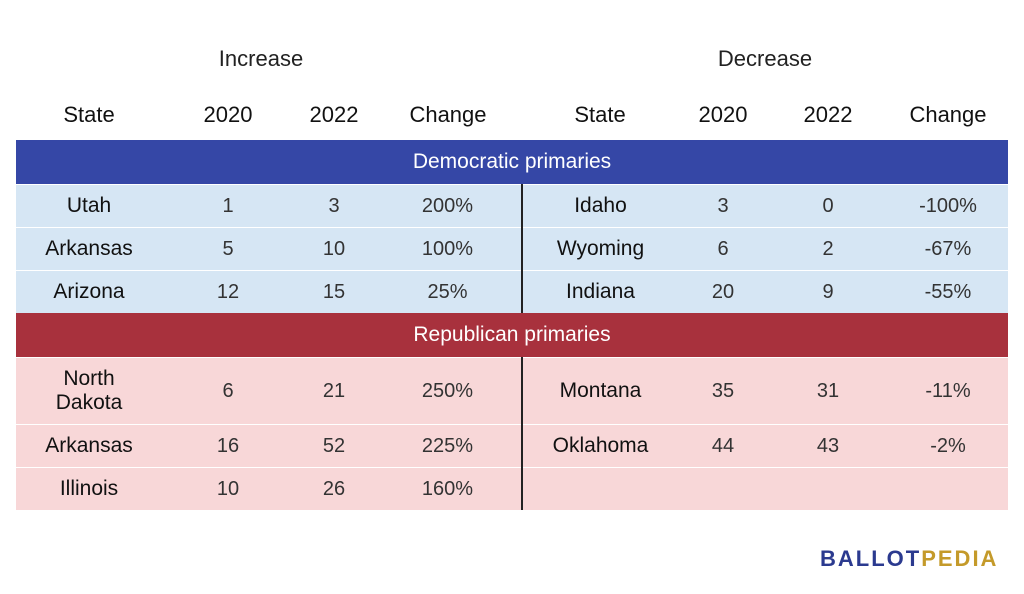 The height and width of the screenshot is (594, 1024). I want to click on value-cell: 52, so click(334, 446).